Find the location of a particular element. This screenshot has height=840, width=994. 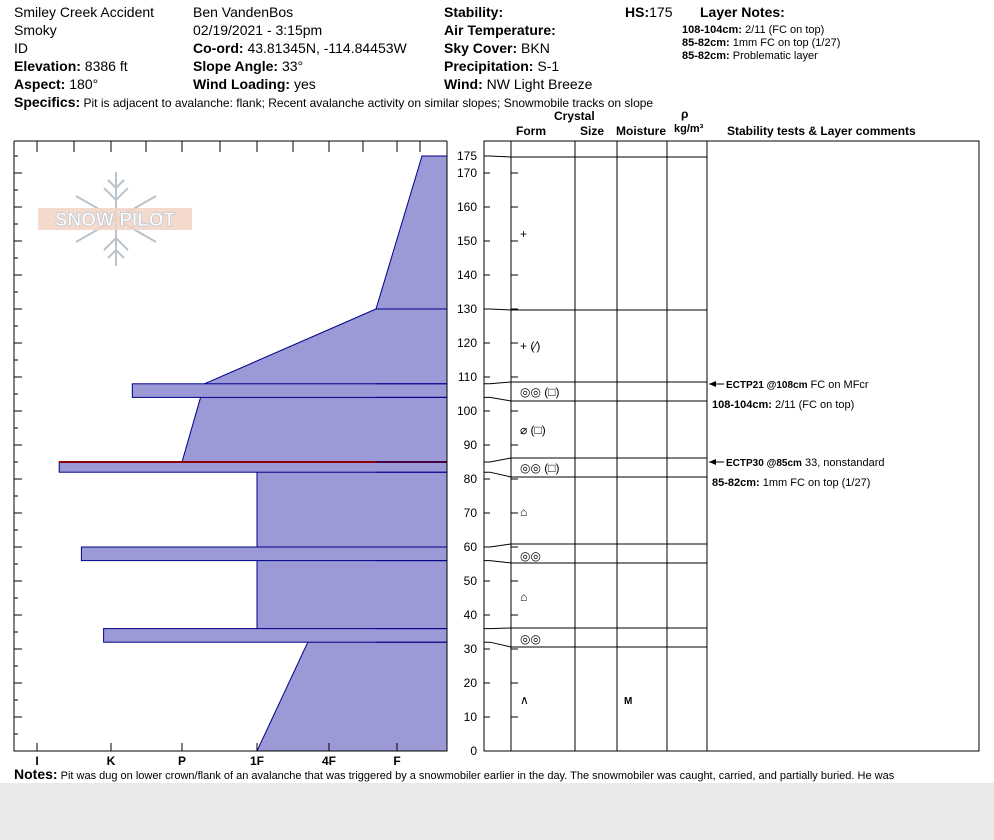

aspect: Aspect: 180° is located at coordinates (56, 84).